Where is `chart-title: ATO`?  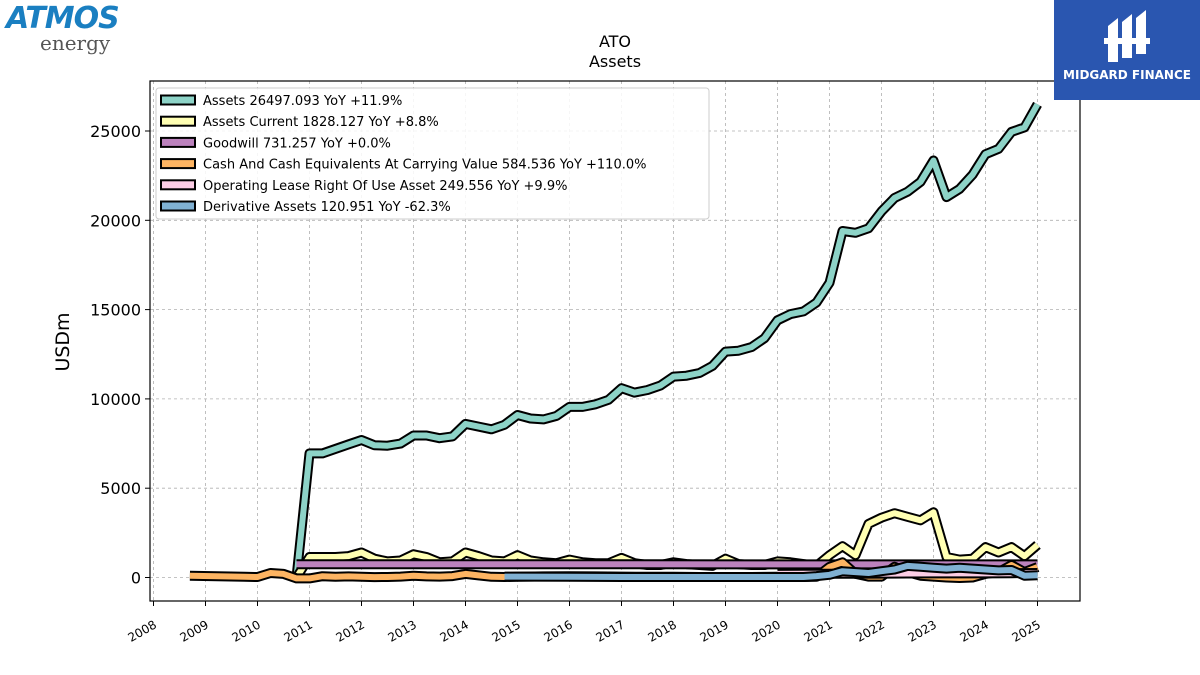
chart-title: ATO is located at coordinates (615, 41).